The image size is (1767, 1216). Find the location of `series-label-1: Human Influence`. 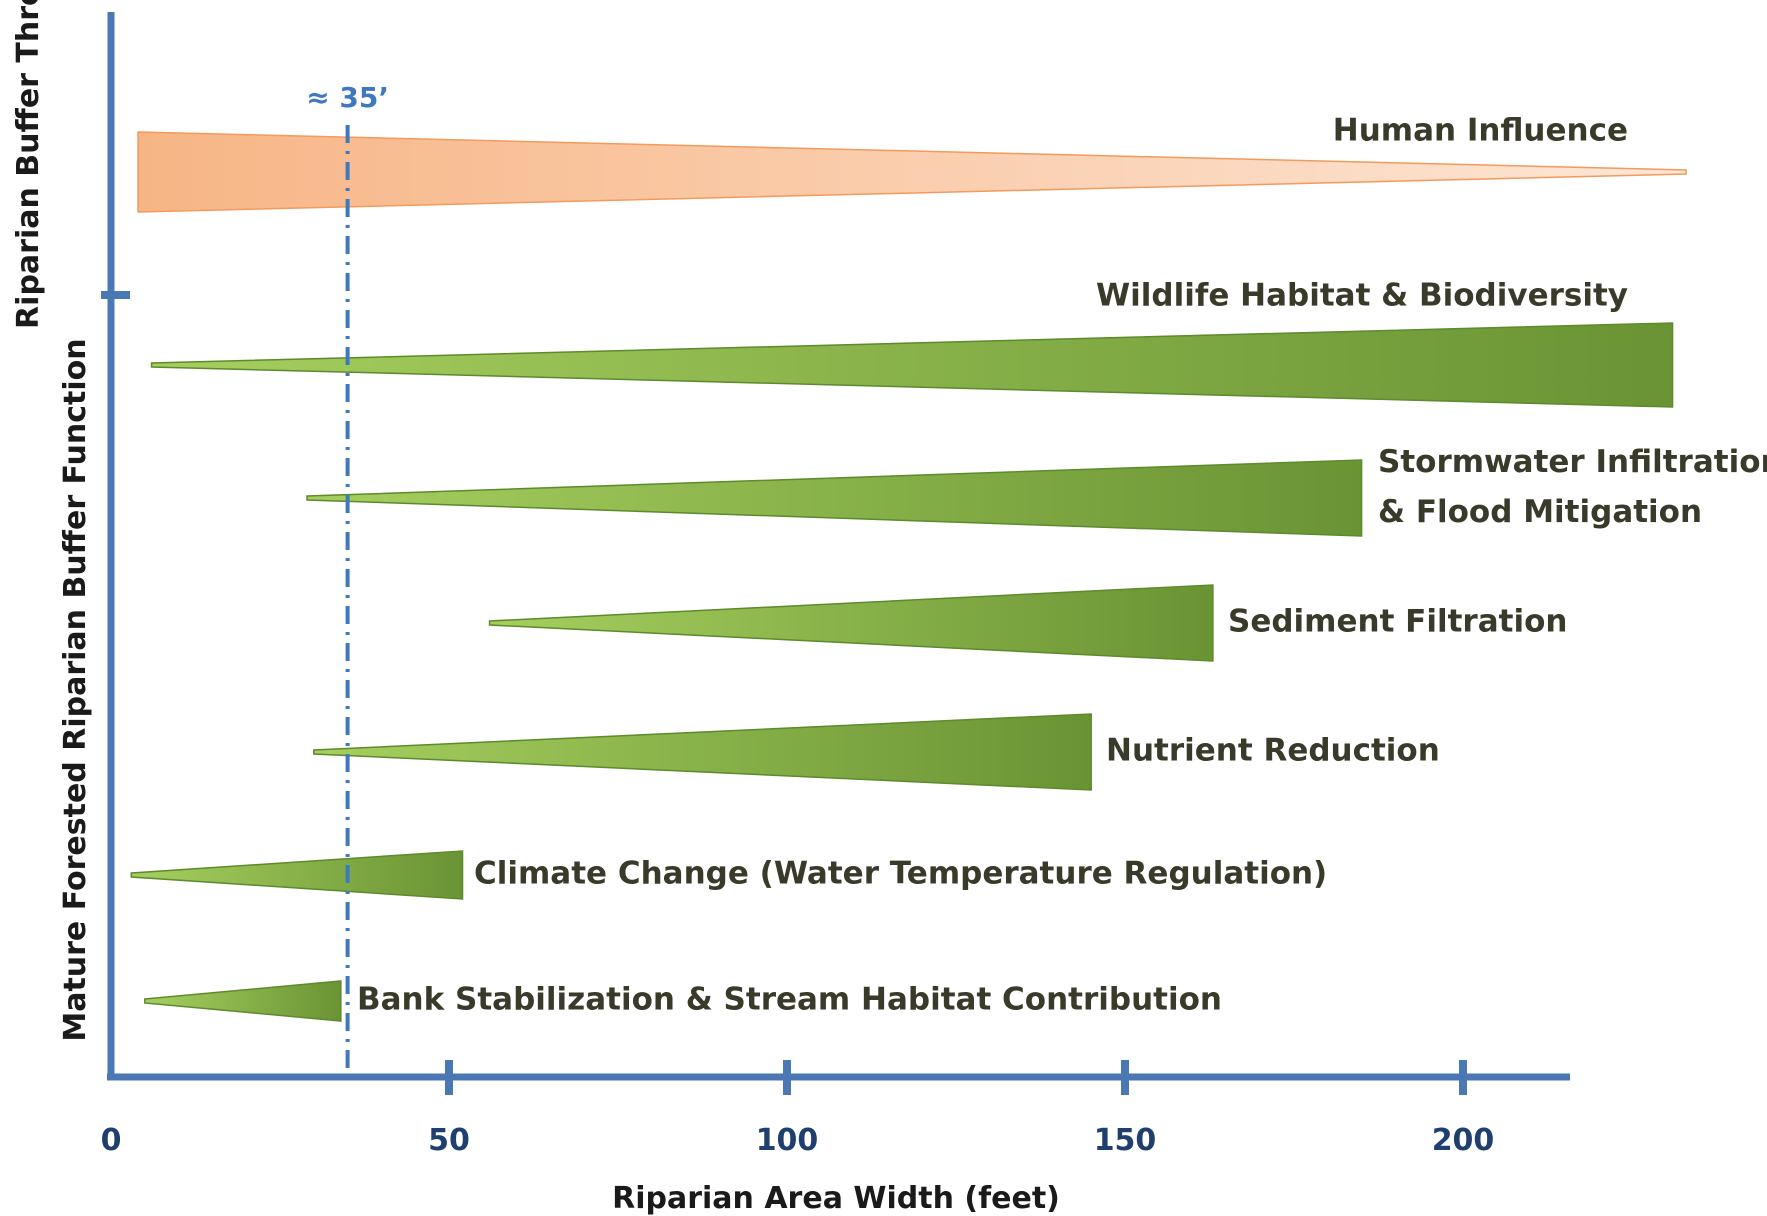

series-label-1: Human Influence is located at coordinates (1480, 131).